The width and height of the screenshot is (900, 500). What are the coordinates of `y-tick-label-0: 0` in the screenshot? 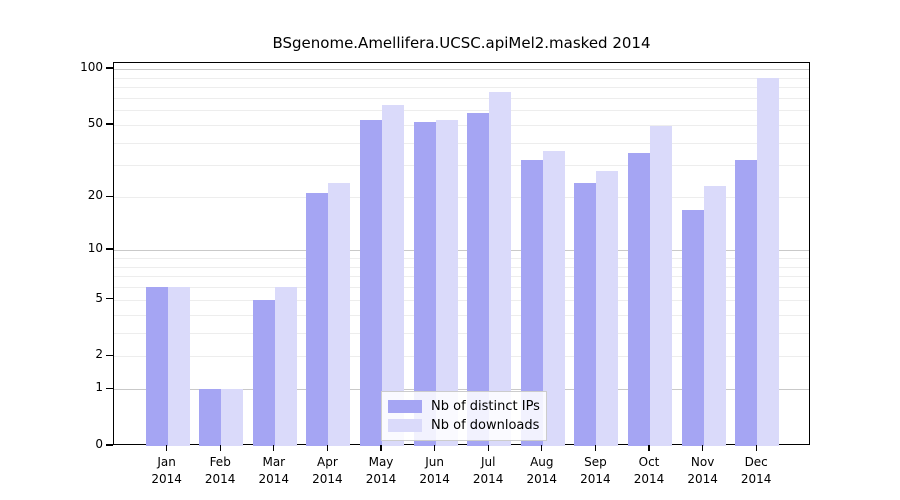 It's located at (99, 444).